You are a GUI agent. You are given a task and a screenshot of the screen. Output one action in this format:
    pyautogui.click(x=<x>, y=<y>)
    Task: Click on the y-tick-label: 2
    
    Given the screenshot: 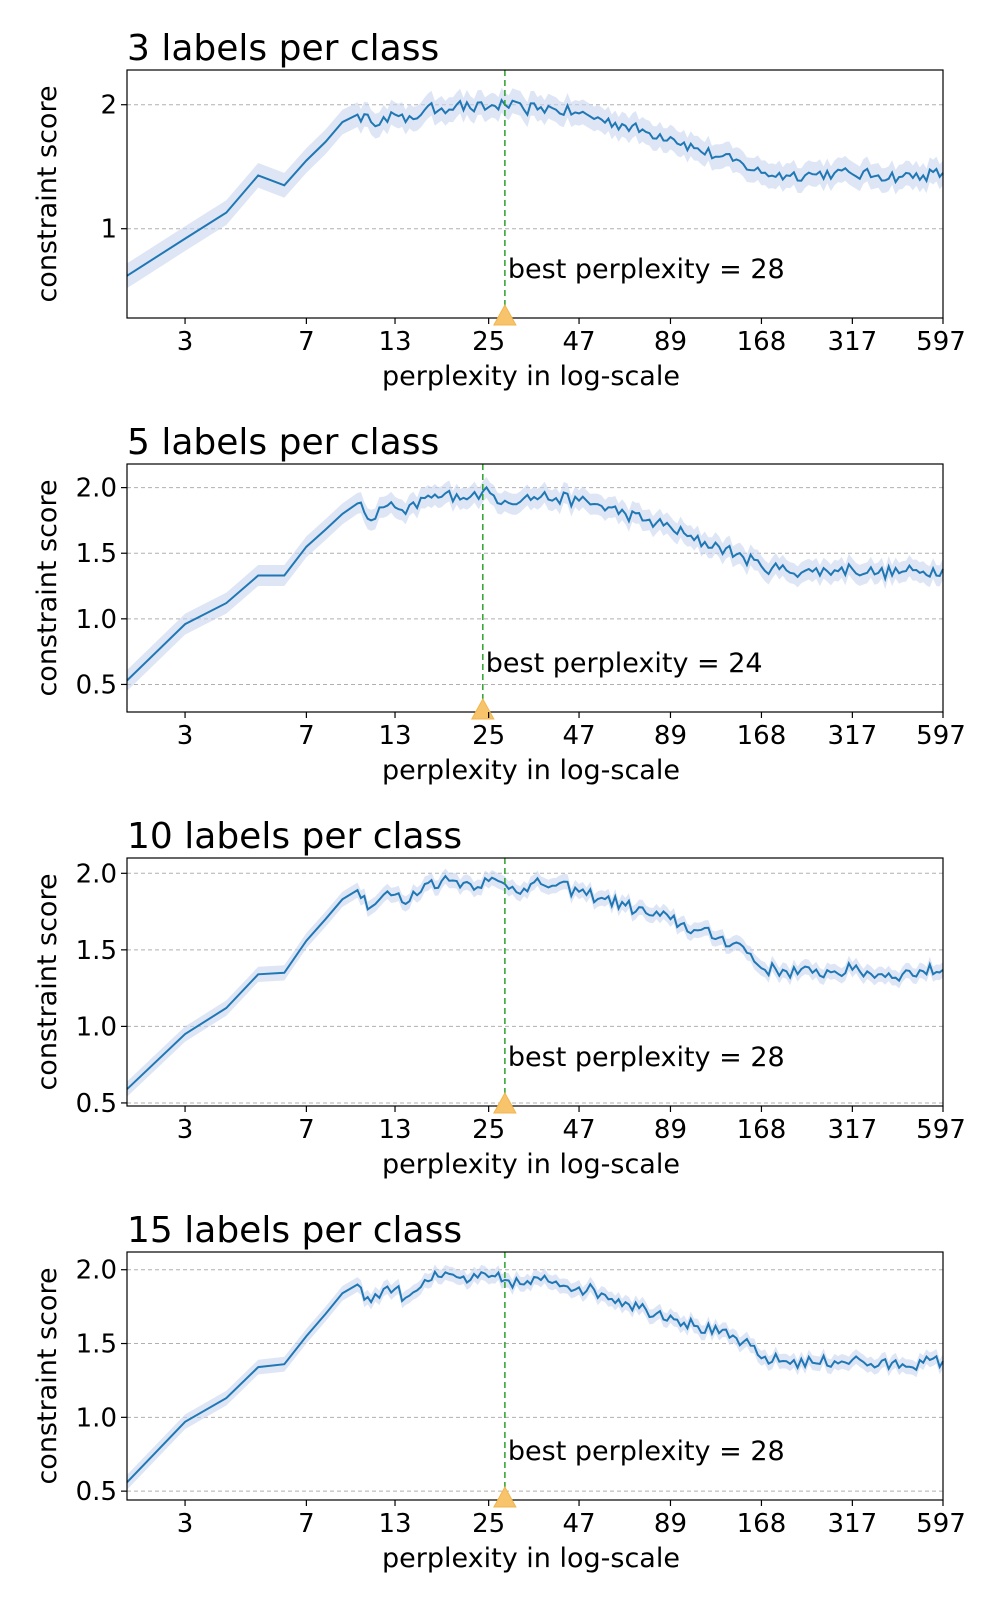 What is the action you would take?
    pyautogui.click(x=108, y=106)
    